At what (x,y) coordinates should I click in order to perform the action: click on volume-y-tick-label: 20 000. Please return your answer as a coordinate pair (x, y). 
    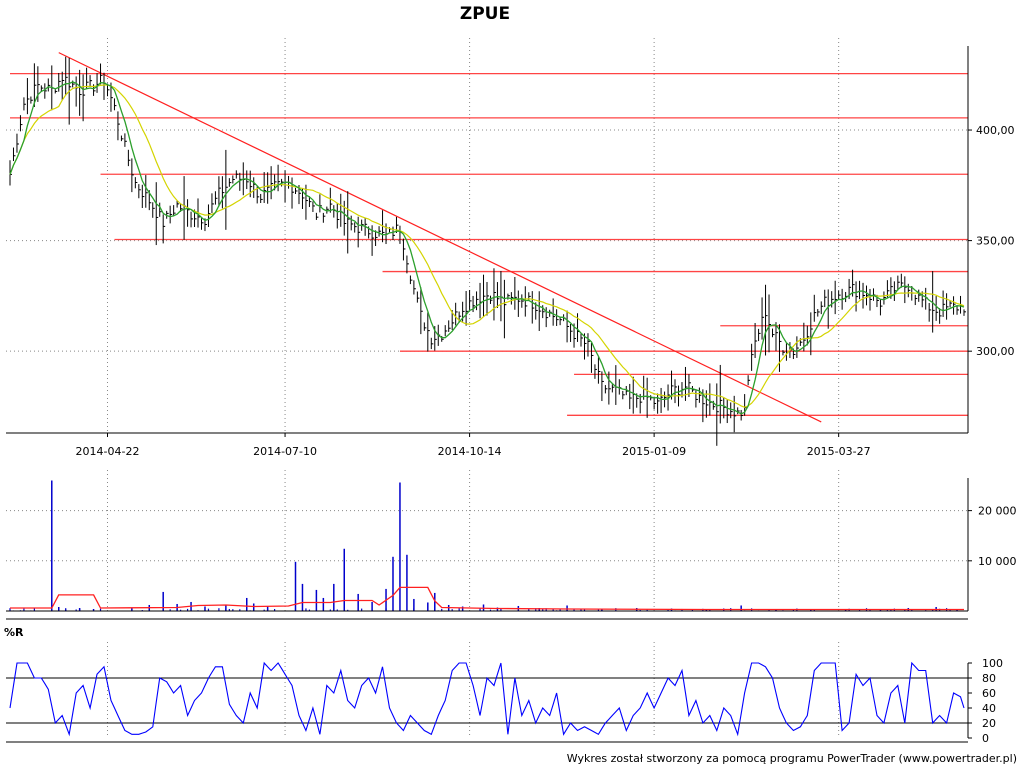
    Looking at the image, I should click on (997, 511).